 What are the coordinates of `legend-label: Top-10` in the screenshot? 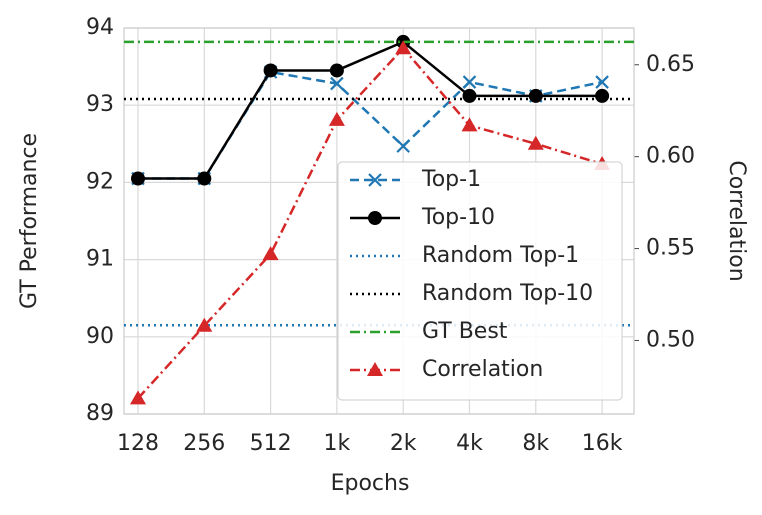 It's located at (458, 217).